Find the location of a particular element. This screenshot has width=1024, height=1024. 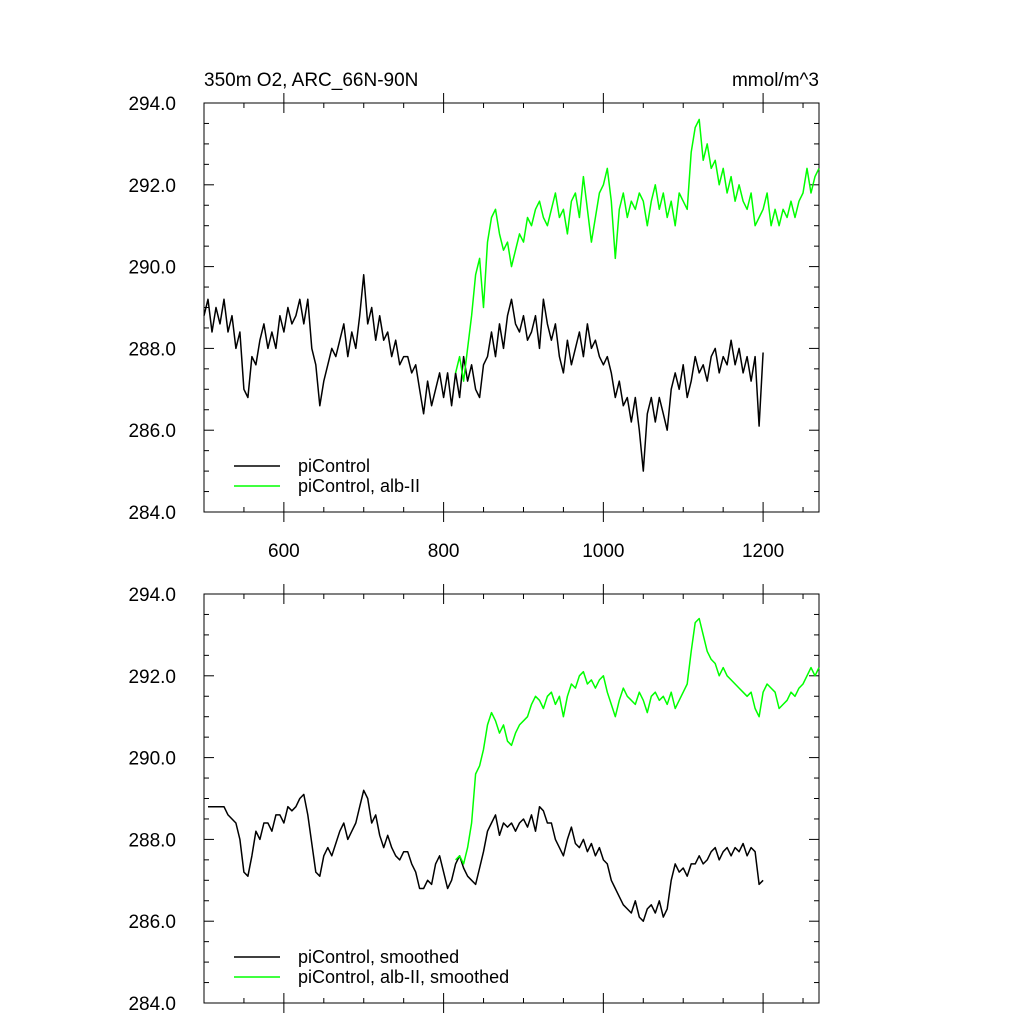

legend-label: piControl, alb-II, smoothed is located at coordinates (403, 977).